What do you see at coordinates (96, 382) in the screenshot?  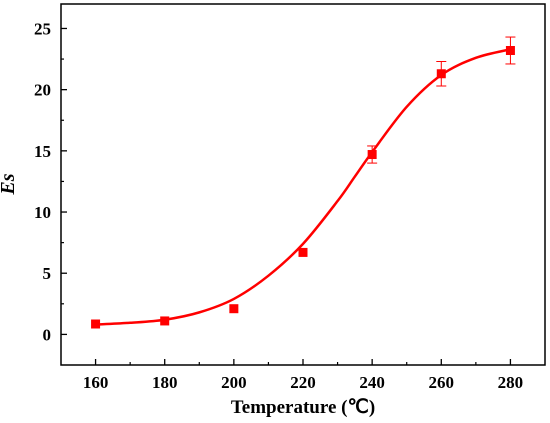 I see `x-tick-label: 160` at bounding box center [96, 382].